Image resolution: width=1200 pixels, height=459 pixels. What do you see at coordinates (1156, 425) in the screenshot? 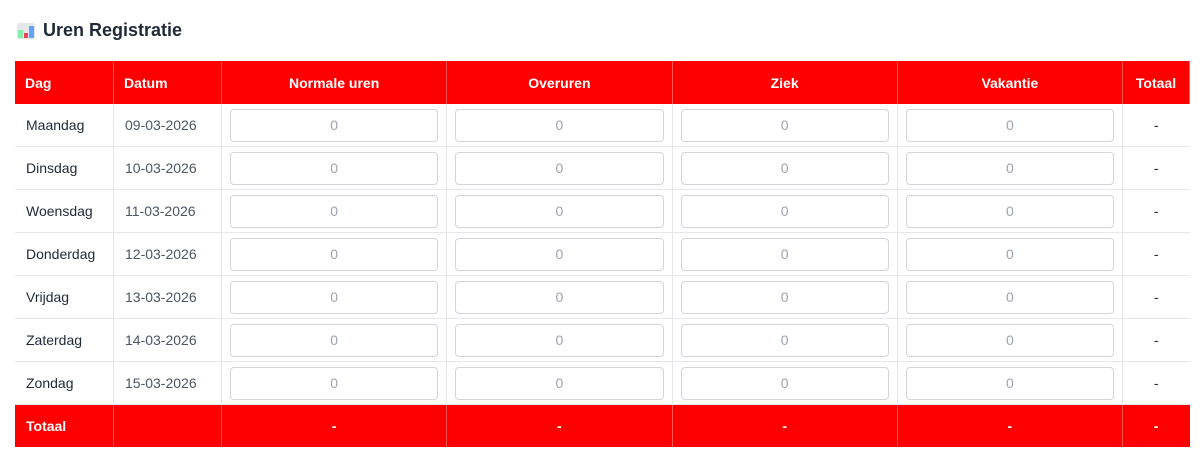
I see `footer-grand-total: -` at bounding box center [1156, 425].